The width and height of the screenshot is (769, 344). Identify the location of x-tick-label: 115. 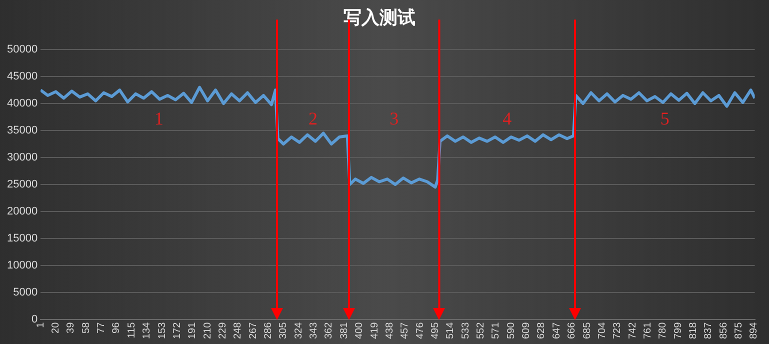
(132, 330).